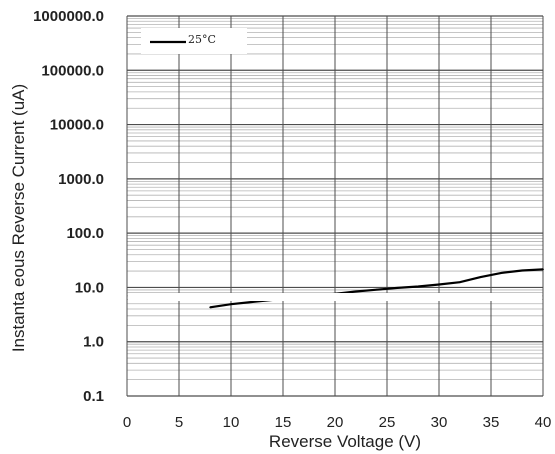 The width and height of the screenshot is (555, 454). What do you see at coordinates (68, 16) in the screenshot?
I see `y-tick-label: 1000000.0` at bounding box center [68, 16].